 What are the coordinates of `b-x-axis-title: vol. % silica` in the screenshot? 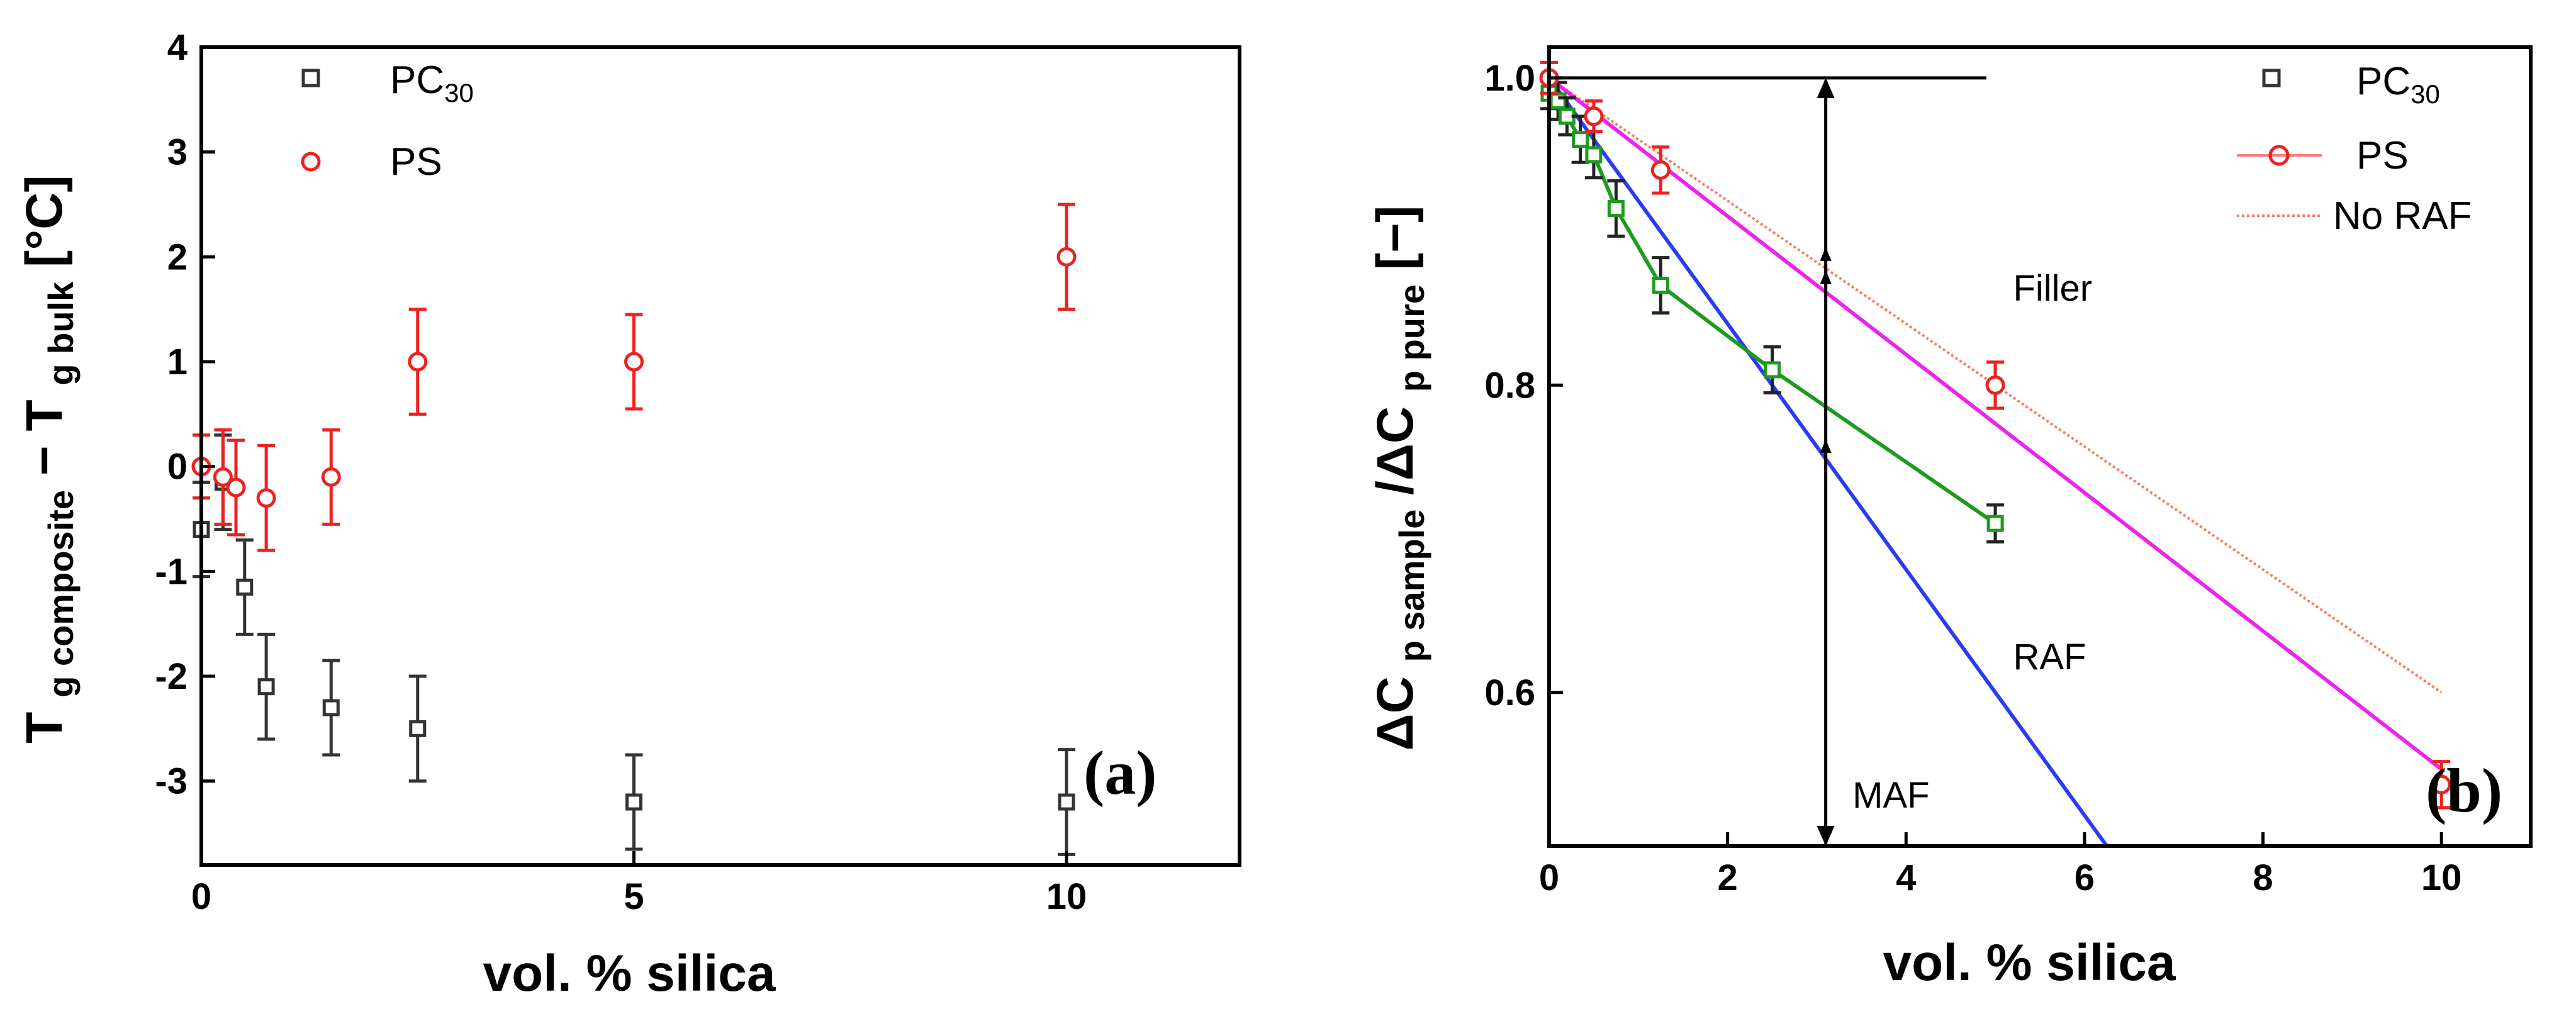 It's located at (2029, 963).